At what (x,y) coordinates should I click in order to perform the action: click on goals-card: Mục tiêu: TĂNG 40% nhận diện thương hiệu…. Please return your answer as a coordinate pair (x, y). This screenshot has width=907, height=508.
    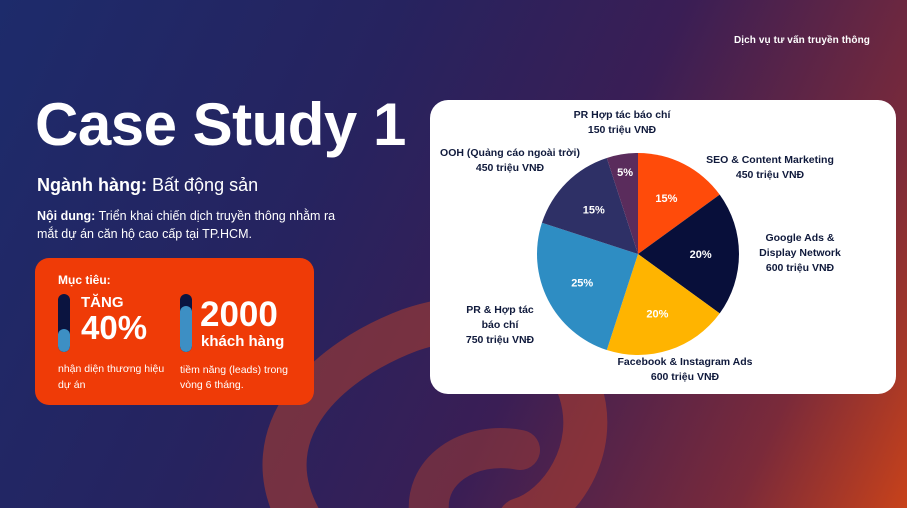
    Looking at the image, I should click on (174, 331).